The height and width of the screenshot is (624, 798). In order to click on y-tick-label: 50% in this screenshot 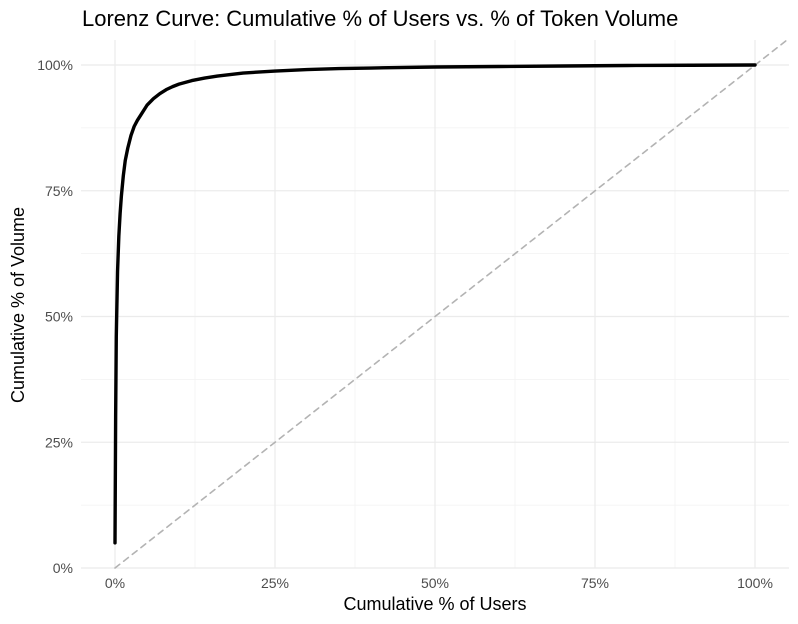, I will do `click(59, 317)`.